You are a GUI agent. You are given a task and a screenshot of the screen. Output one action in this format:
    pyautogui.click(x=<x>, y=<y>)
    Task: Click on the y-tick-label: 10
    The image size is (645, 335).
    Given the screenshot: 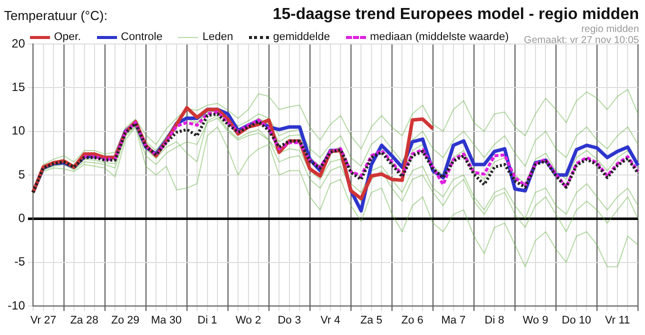 What is the action you would take?
    pyautogui.click(x=19, y=131)
    